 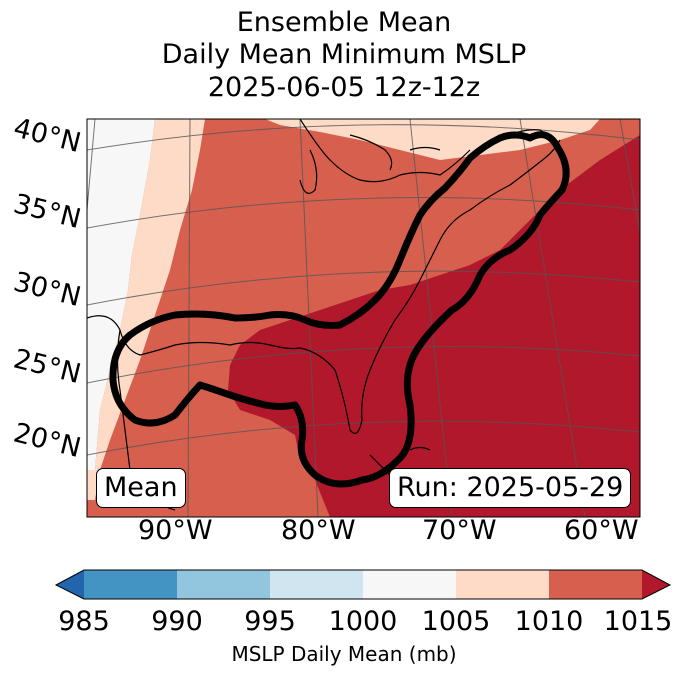 What do you see at coordinates (344, 54) in the screenshot?
I see `title-line-2: Daily Mean Minimum MSLP` at bounding box center [344, 54].